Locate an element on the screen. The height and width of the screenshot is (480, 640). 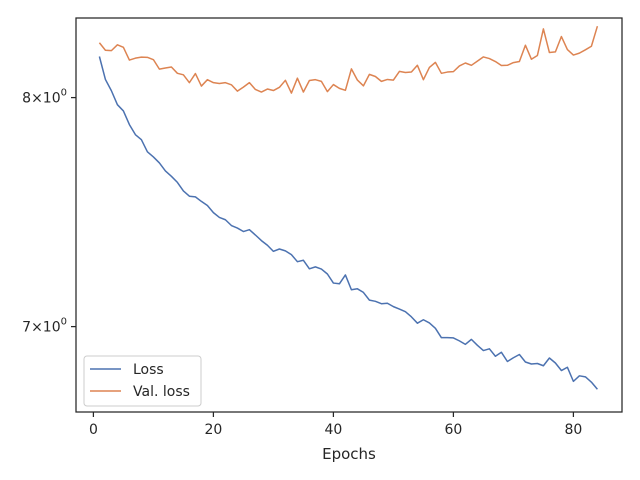
x-tick-label: 60 is located at coordinates (453, 430).